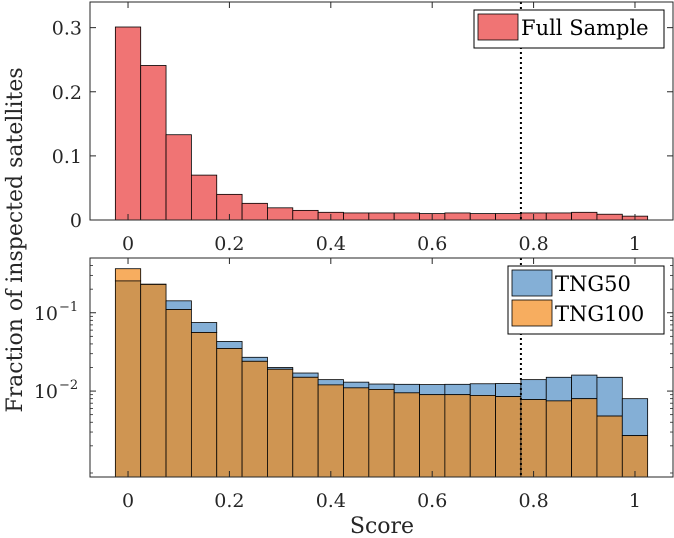  Describe the element at coordinates (15, 239) in the screenshot. I see `y-axis-label: Fraction of inspected satellites` at that location.